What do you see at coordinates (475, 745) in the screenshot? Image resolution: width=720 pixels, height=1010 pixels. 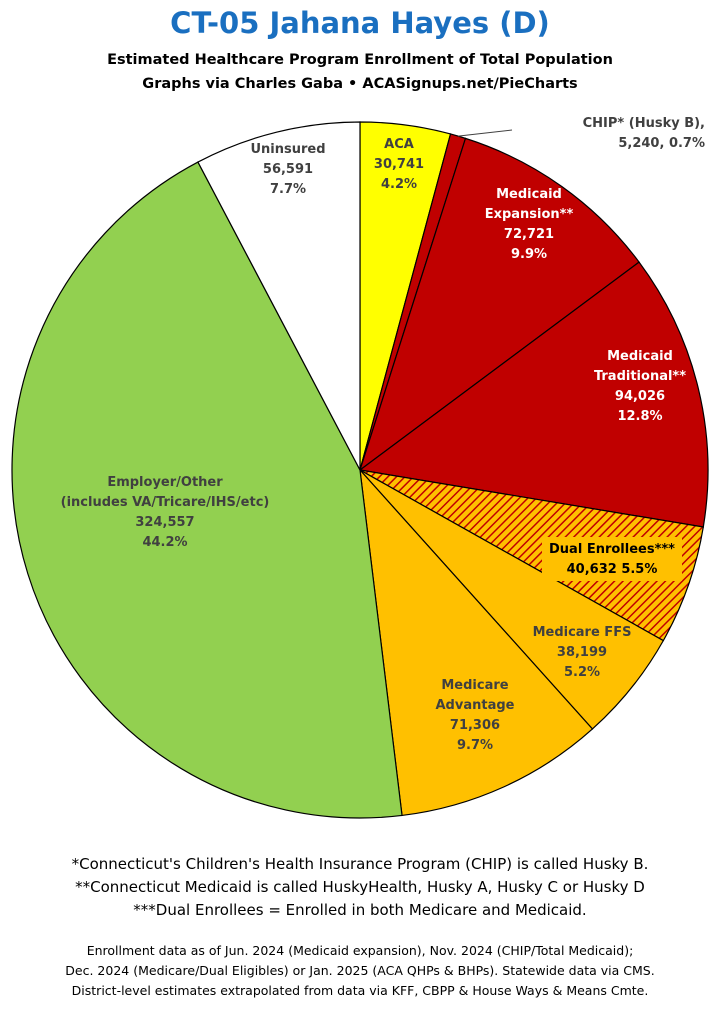 I see `slice-label-line: 9.7%` at bounding box center [475, 745].